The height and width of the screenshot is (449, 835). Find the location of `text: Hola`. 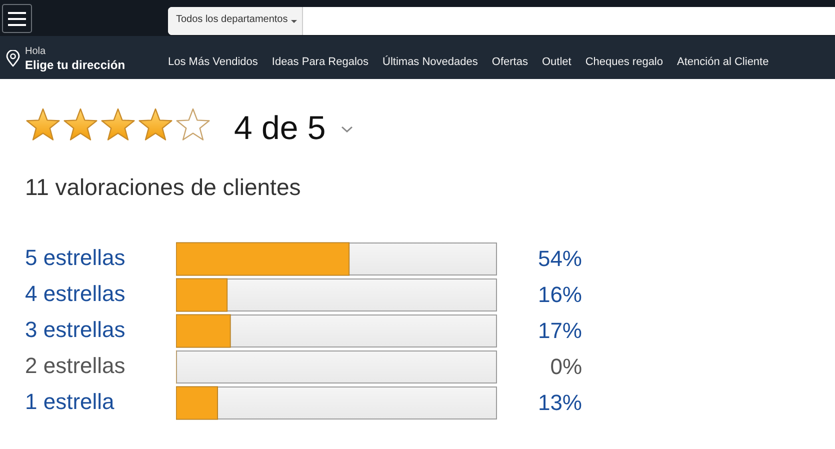

text: Hola is located at coordinates (35, 51).